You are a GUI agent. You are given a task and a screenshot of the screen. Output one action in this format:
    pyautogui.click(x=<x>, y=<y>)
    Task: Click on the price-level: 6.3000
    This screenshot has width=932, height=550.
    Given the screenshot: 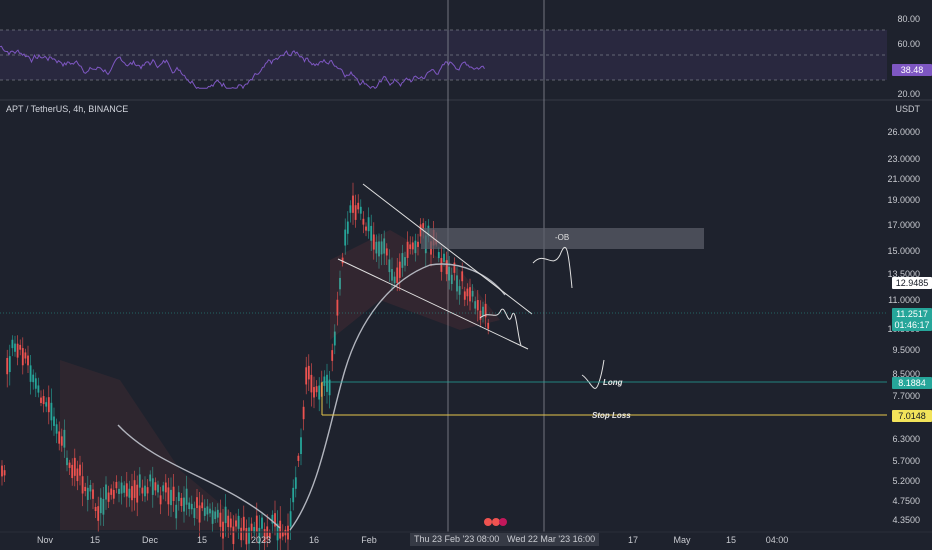 What is the action you would take?
    pyautogui.click(x=906, y=439)
    